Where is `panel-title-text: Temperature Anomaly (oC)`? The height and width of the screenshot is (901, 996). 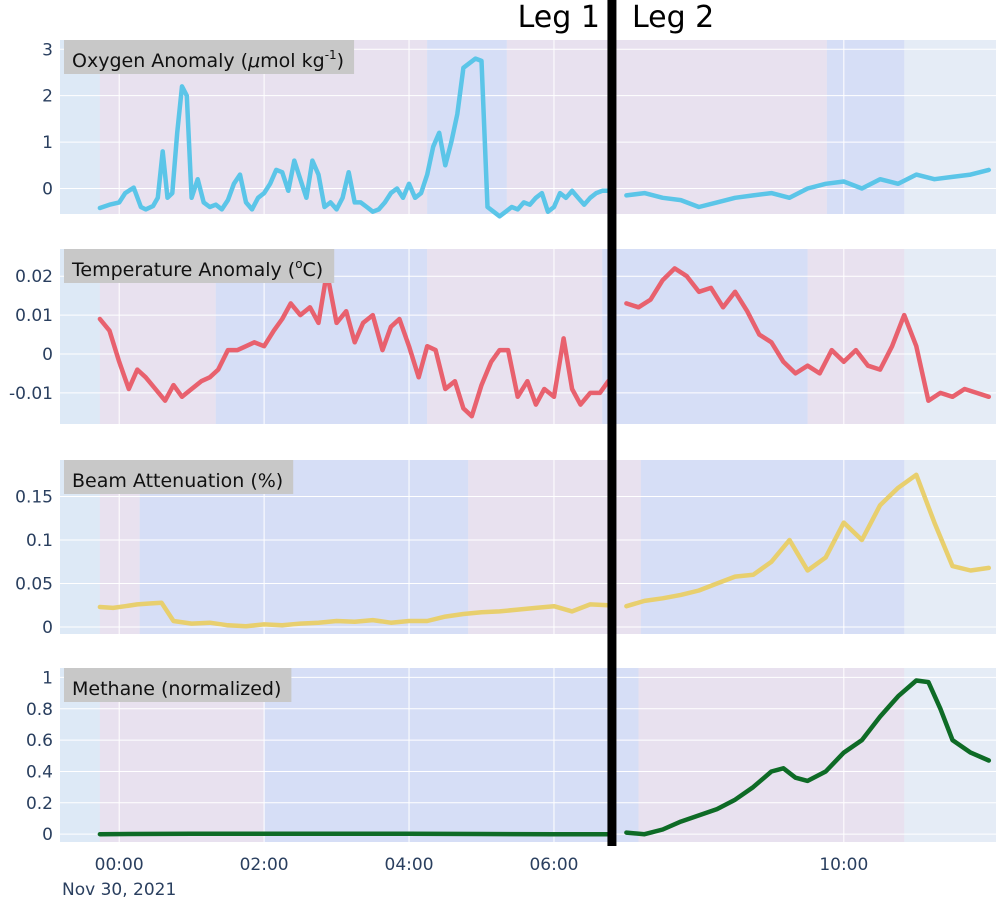 panel-title-text: Temperature Anomaly (oC) is located at coordinates (197, 269).